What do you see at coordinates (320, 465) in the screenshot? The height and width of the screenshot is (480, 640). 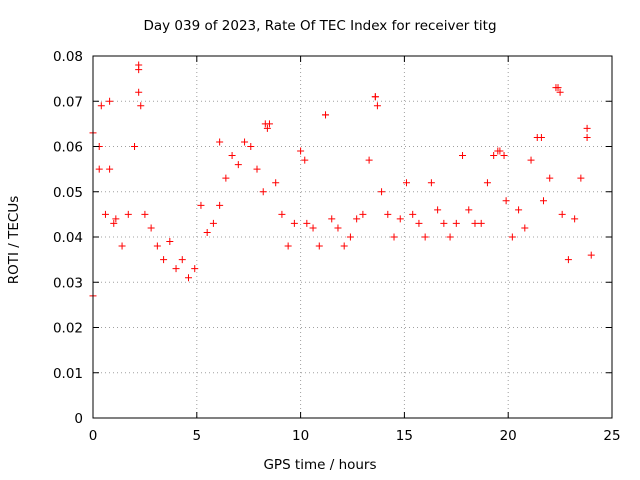 I see `x-axis-label: GPS time / hours` at bounding box center [320, 465].